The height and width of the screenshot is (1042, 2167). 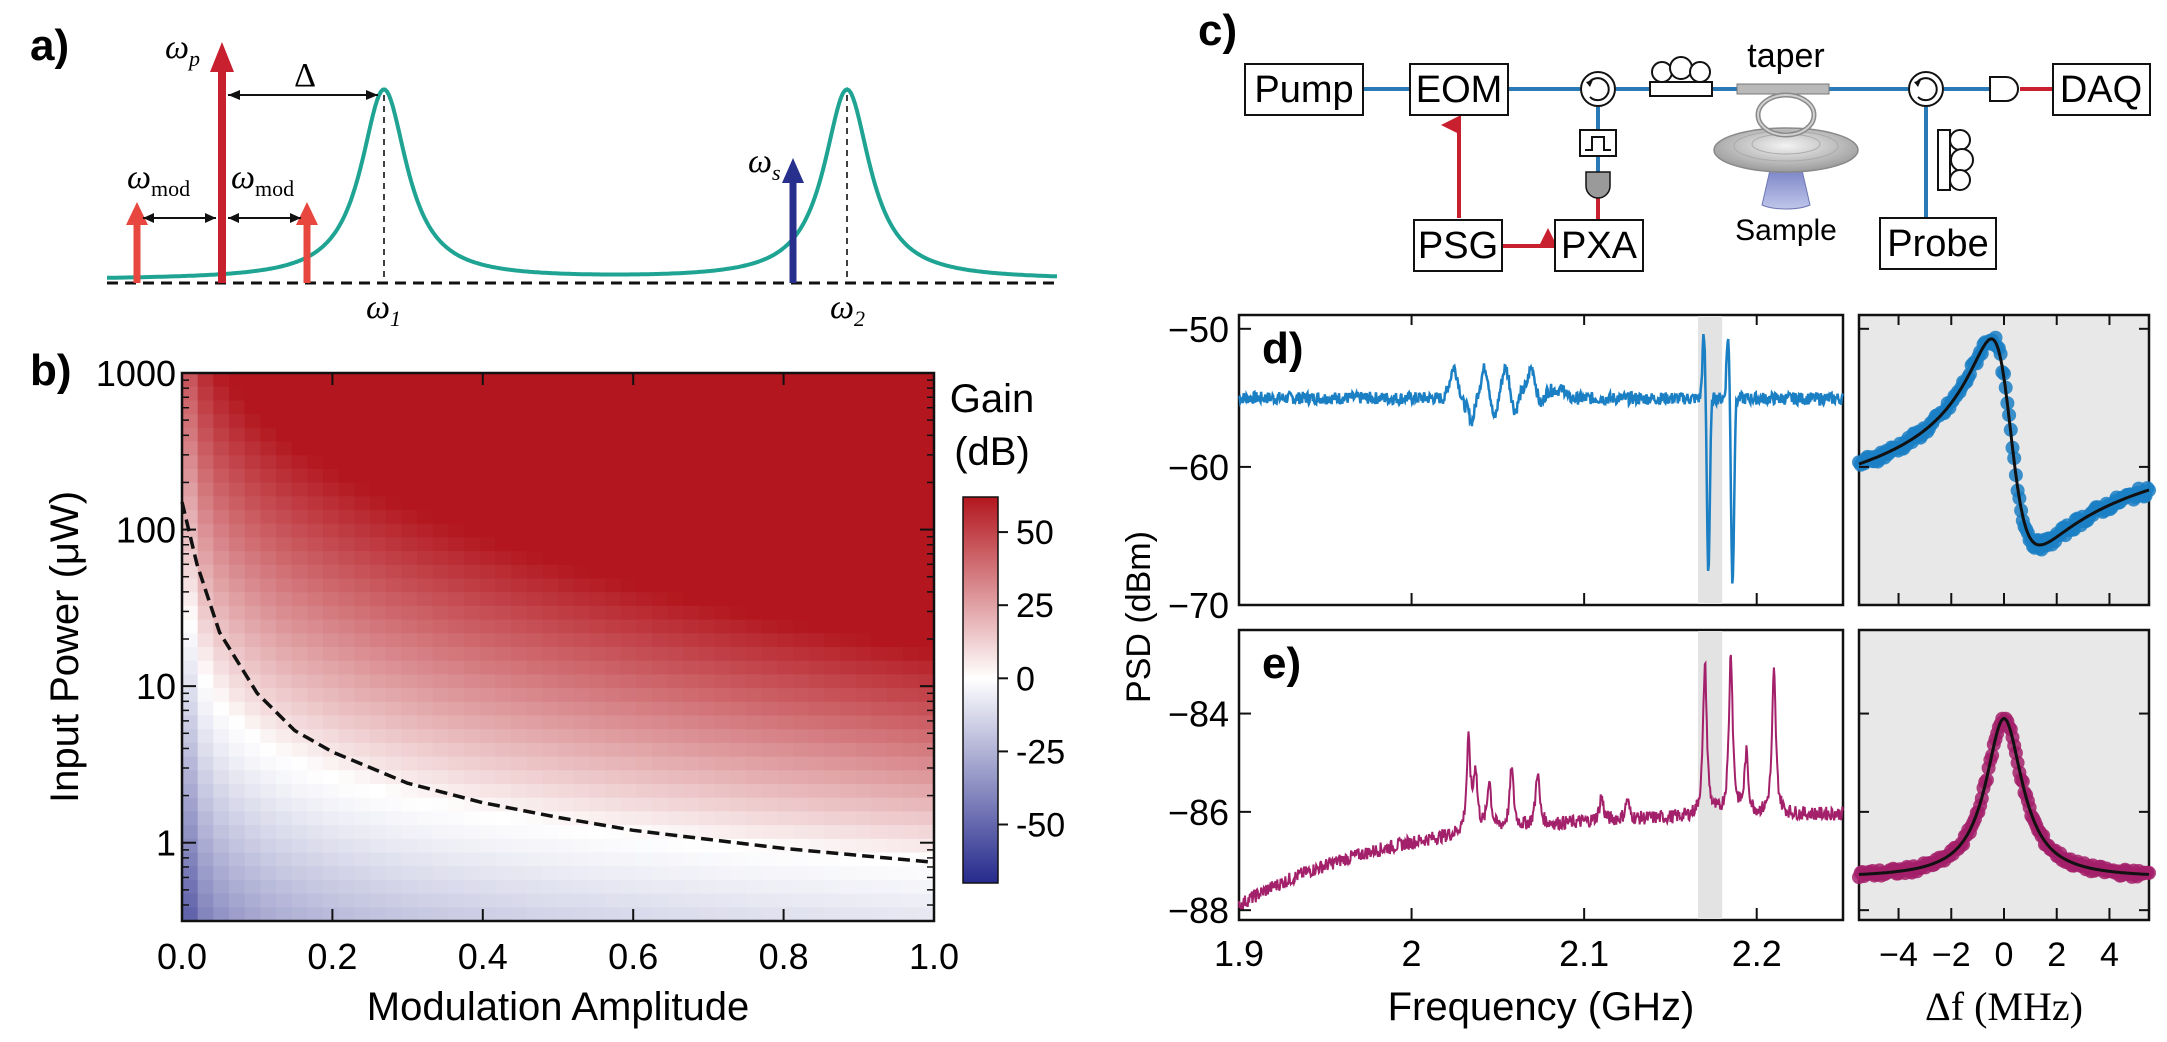 I want to click on e-zoom-x-tick-label: 4, so click(x=2109, y=955).